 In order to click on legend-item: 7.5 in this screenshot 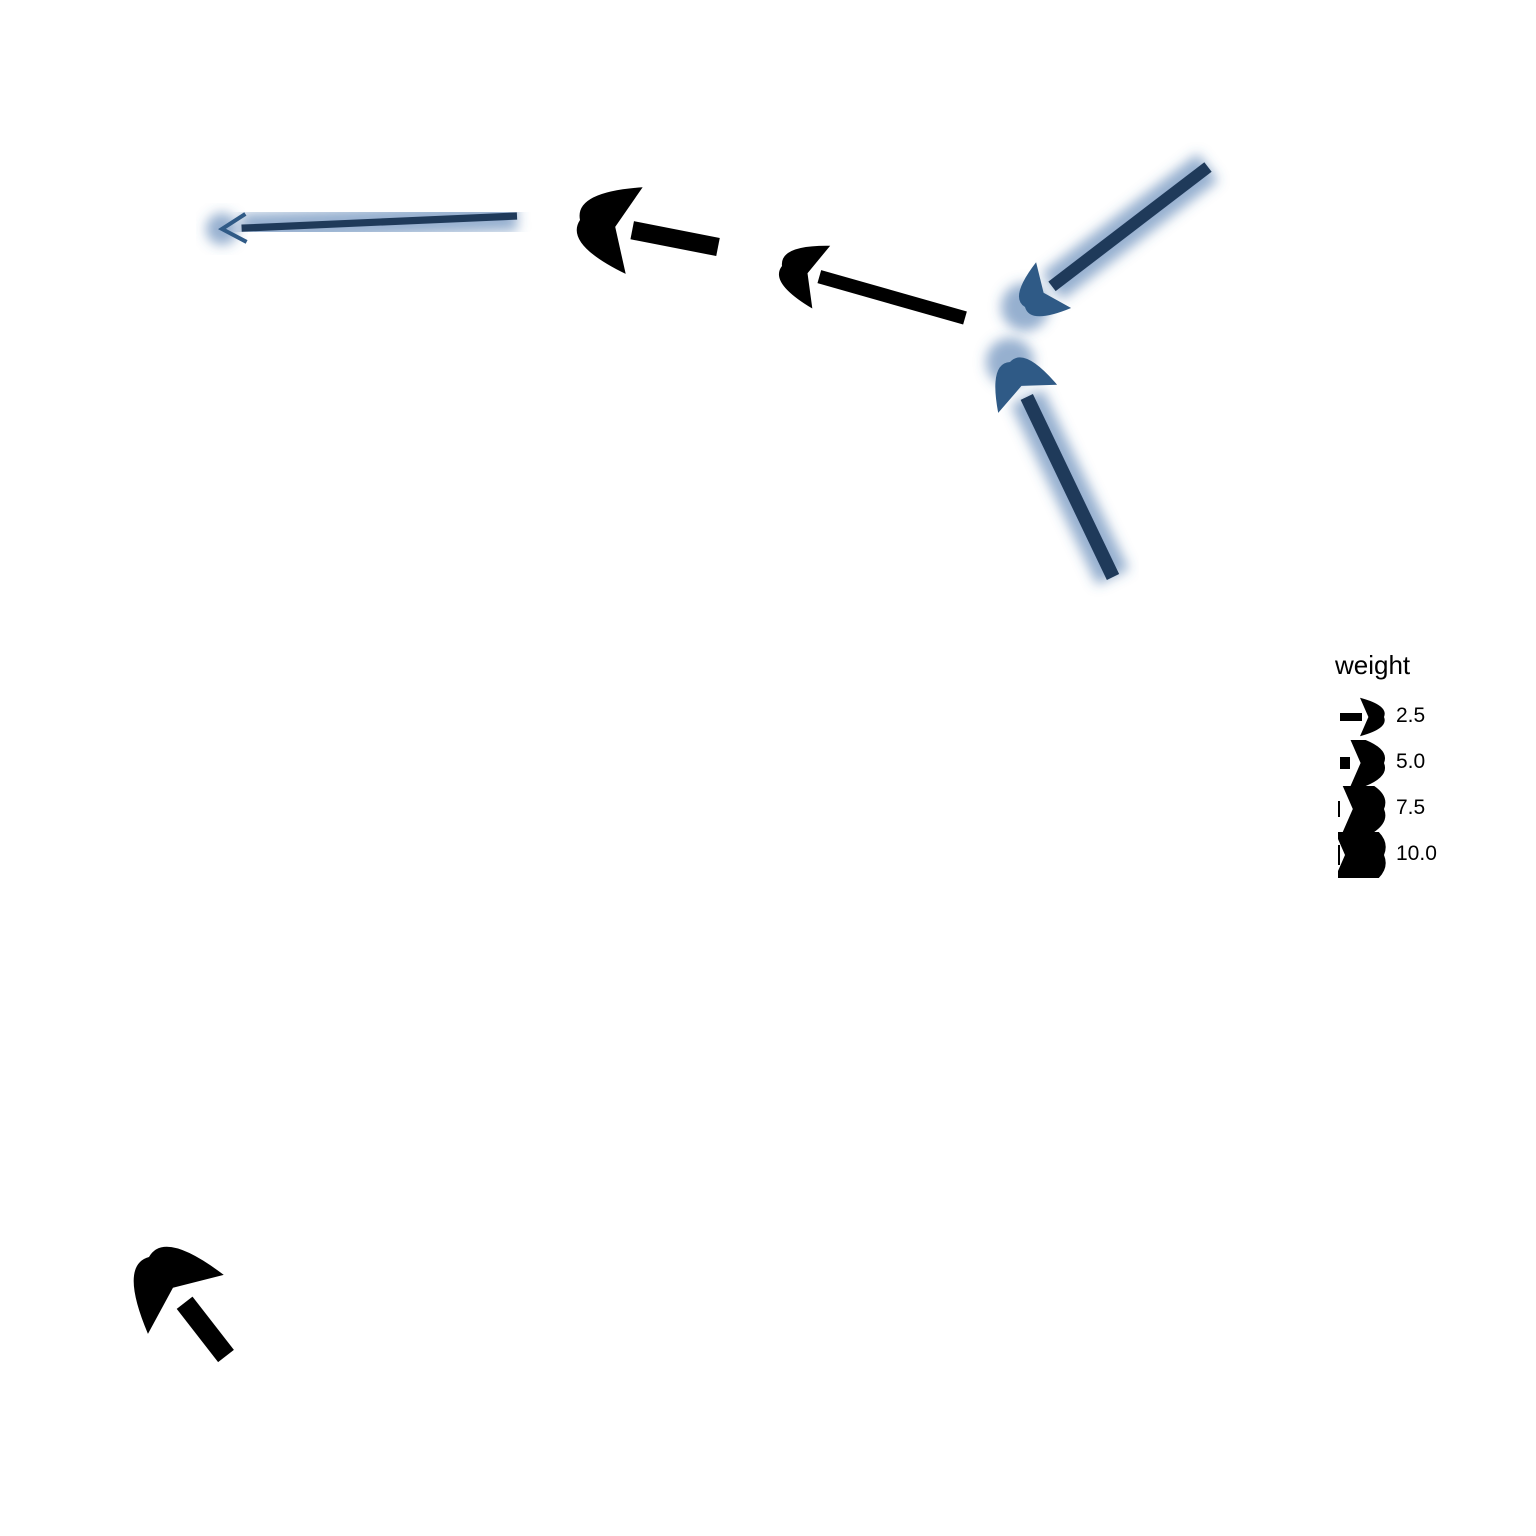, I will do `click(1413, 809)`.